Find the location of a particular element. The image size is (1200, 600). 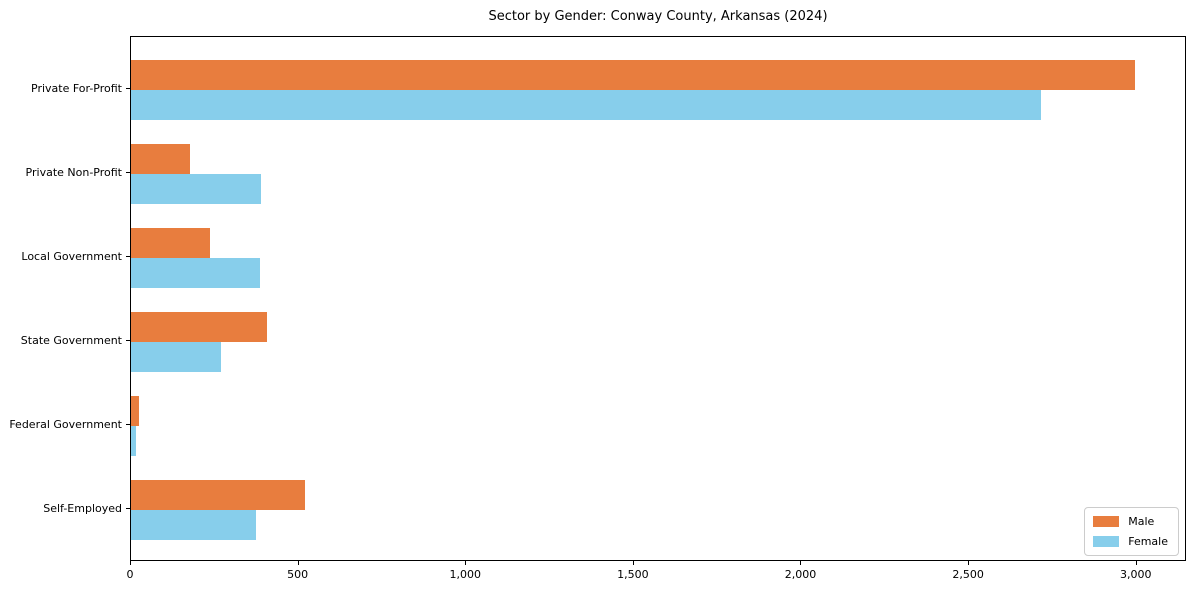

x-tick-label-500: 500 is located at coordinates (298, 574).